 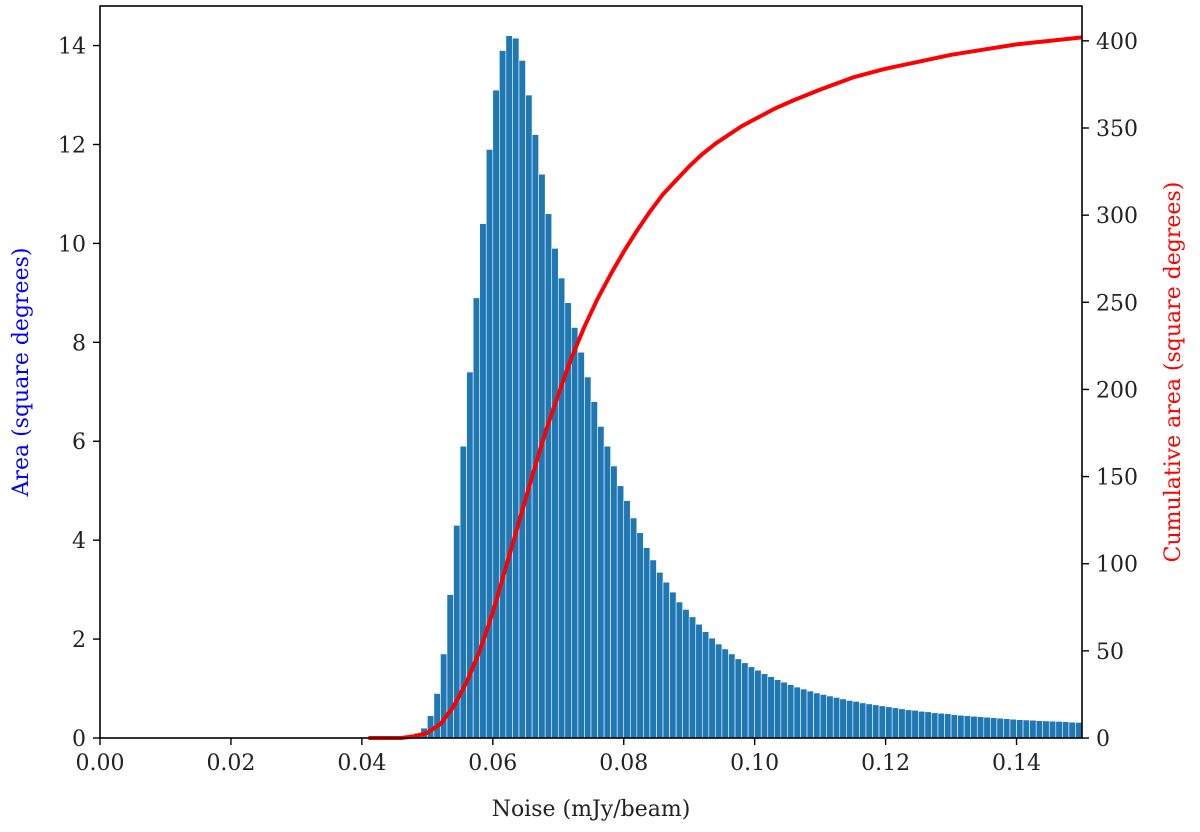 I want to click on x-axis-title: Noise (mJy/beam), so click(x=591, y=809).